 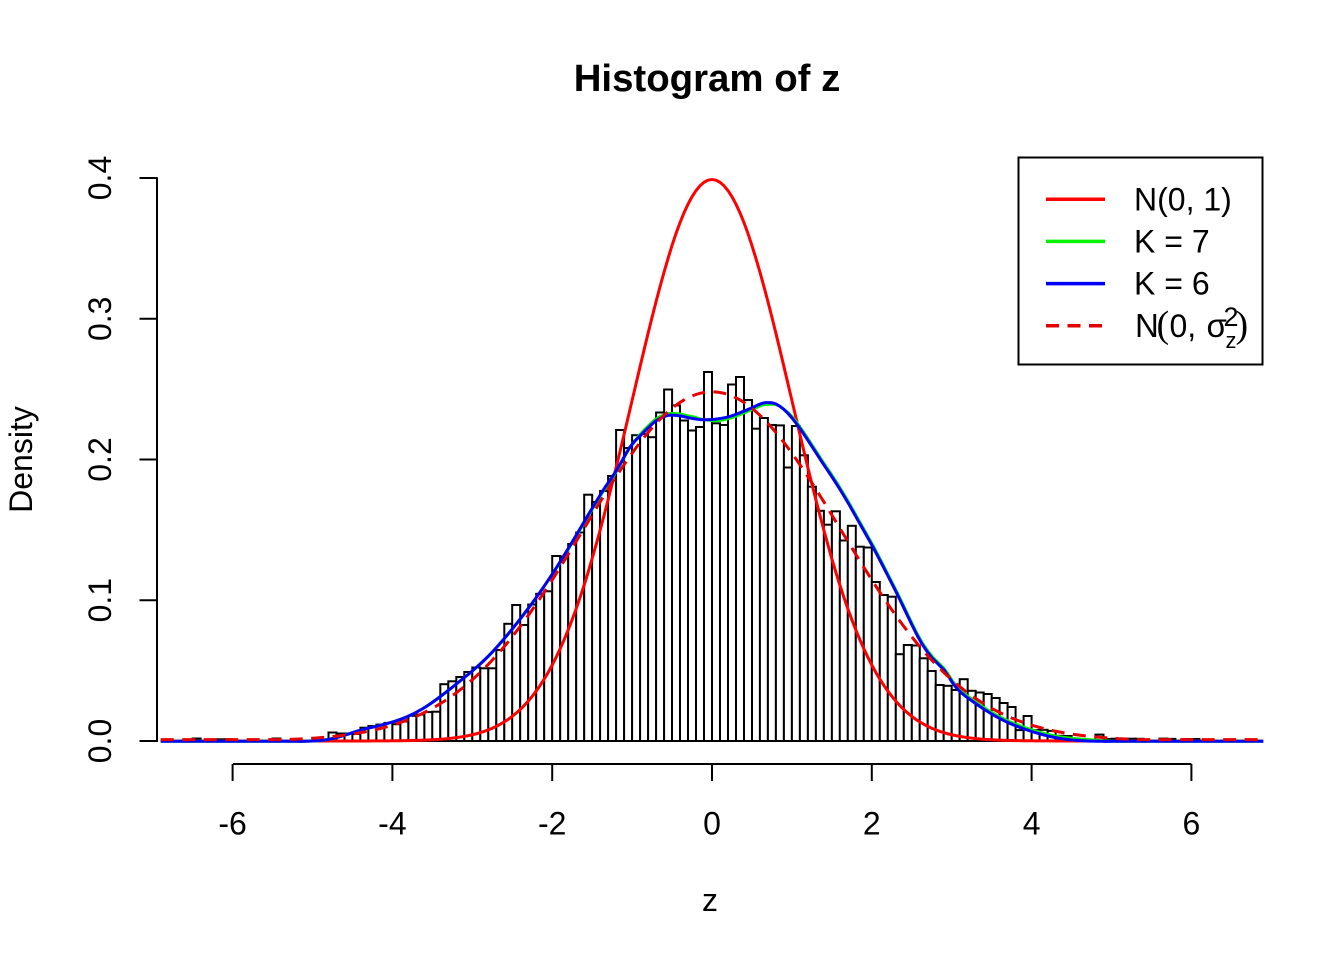 I want to click on svg-text: 4, so click(x=1032, y=824).